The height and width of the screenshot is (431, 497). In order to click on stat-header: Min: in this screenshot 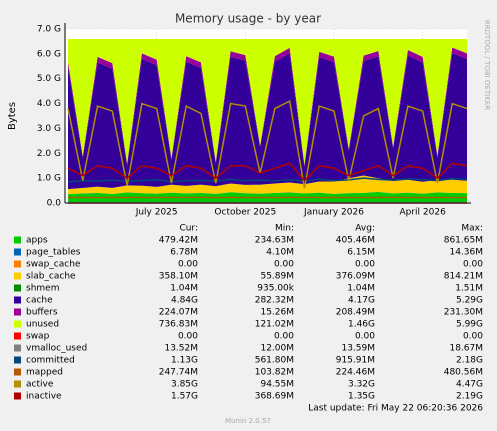, I will do `click(284, 229)`.